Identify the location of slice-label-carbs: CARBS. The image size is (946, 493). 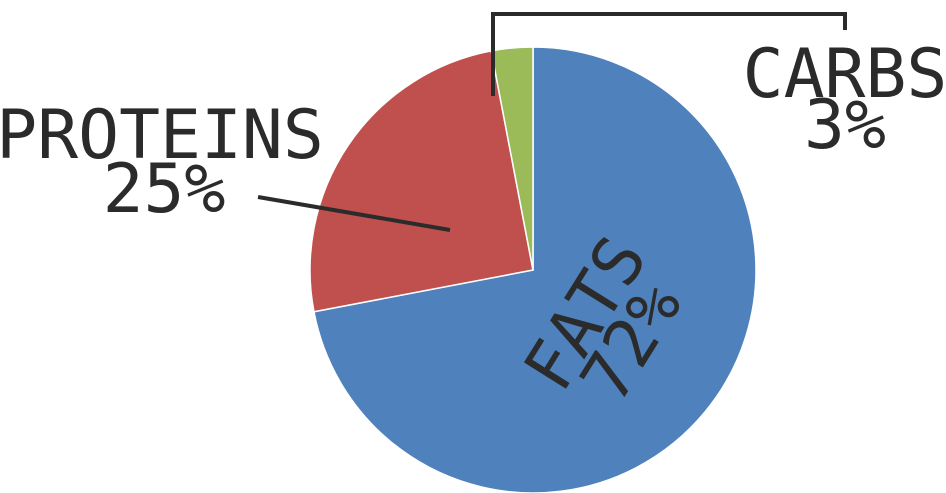
(844, 74).